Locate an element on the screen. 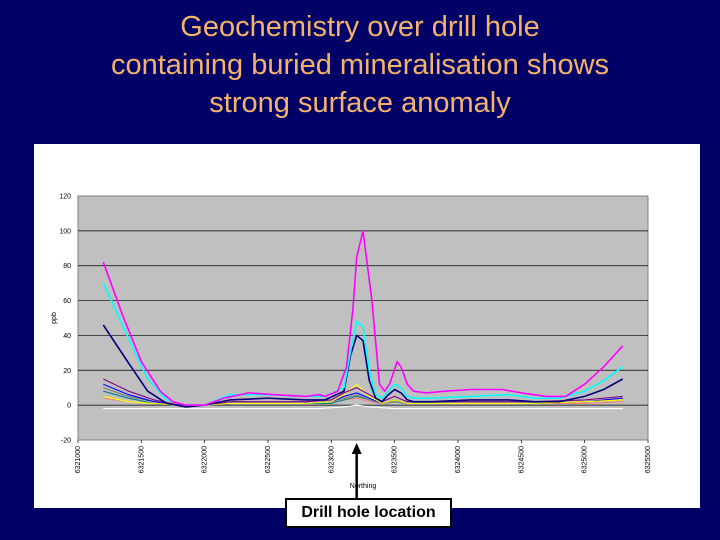  y-tick-label: 20 is located at coordinates (67, 371).